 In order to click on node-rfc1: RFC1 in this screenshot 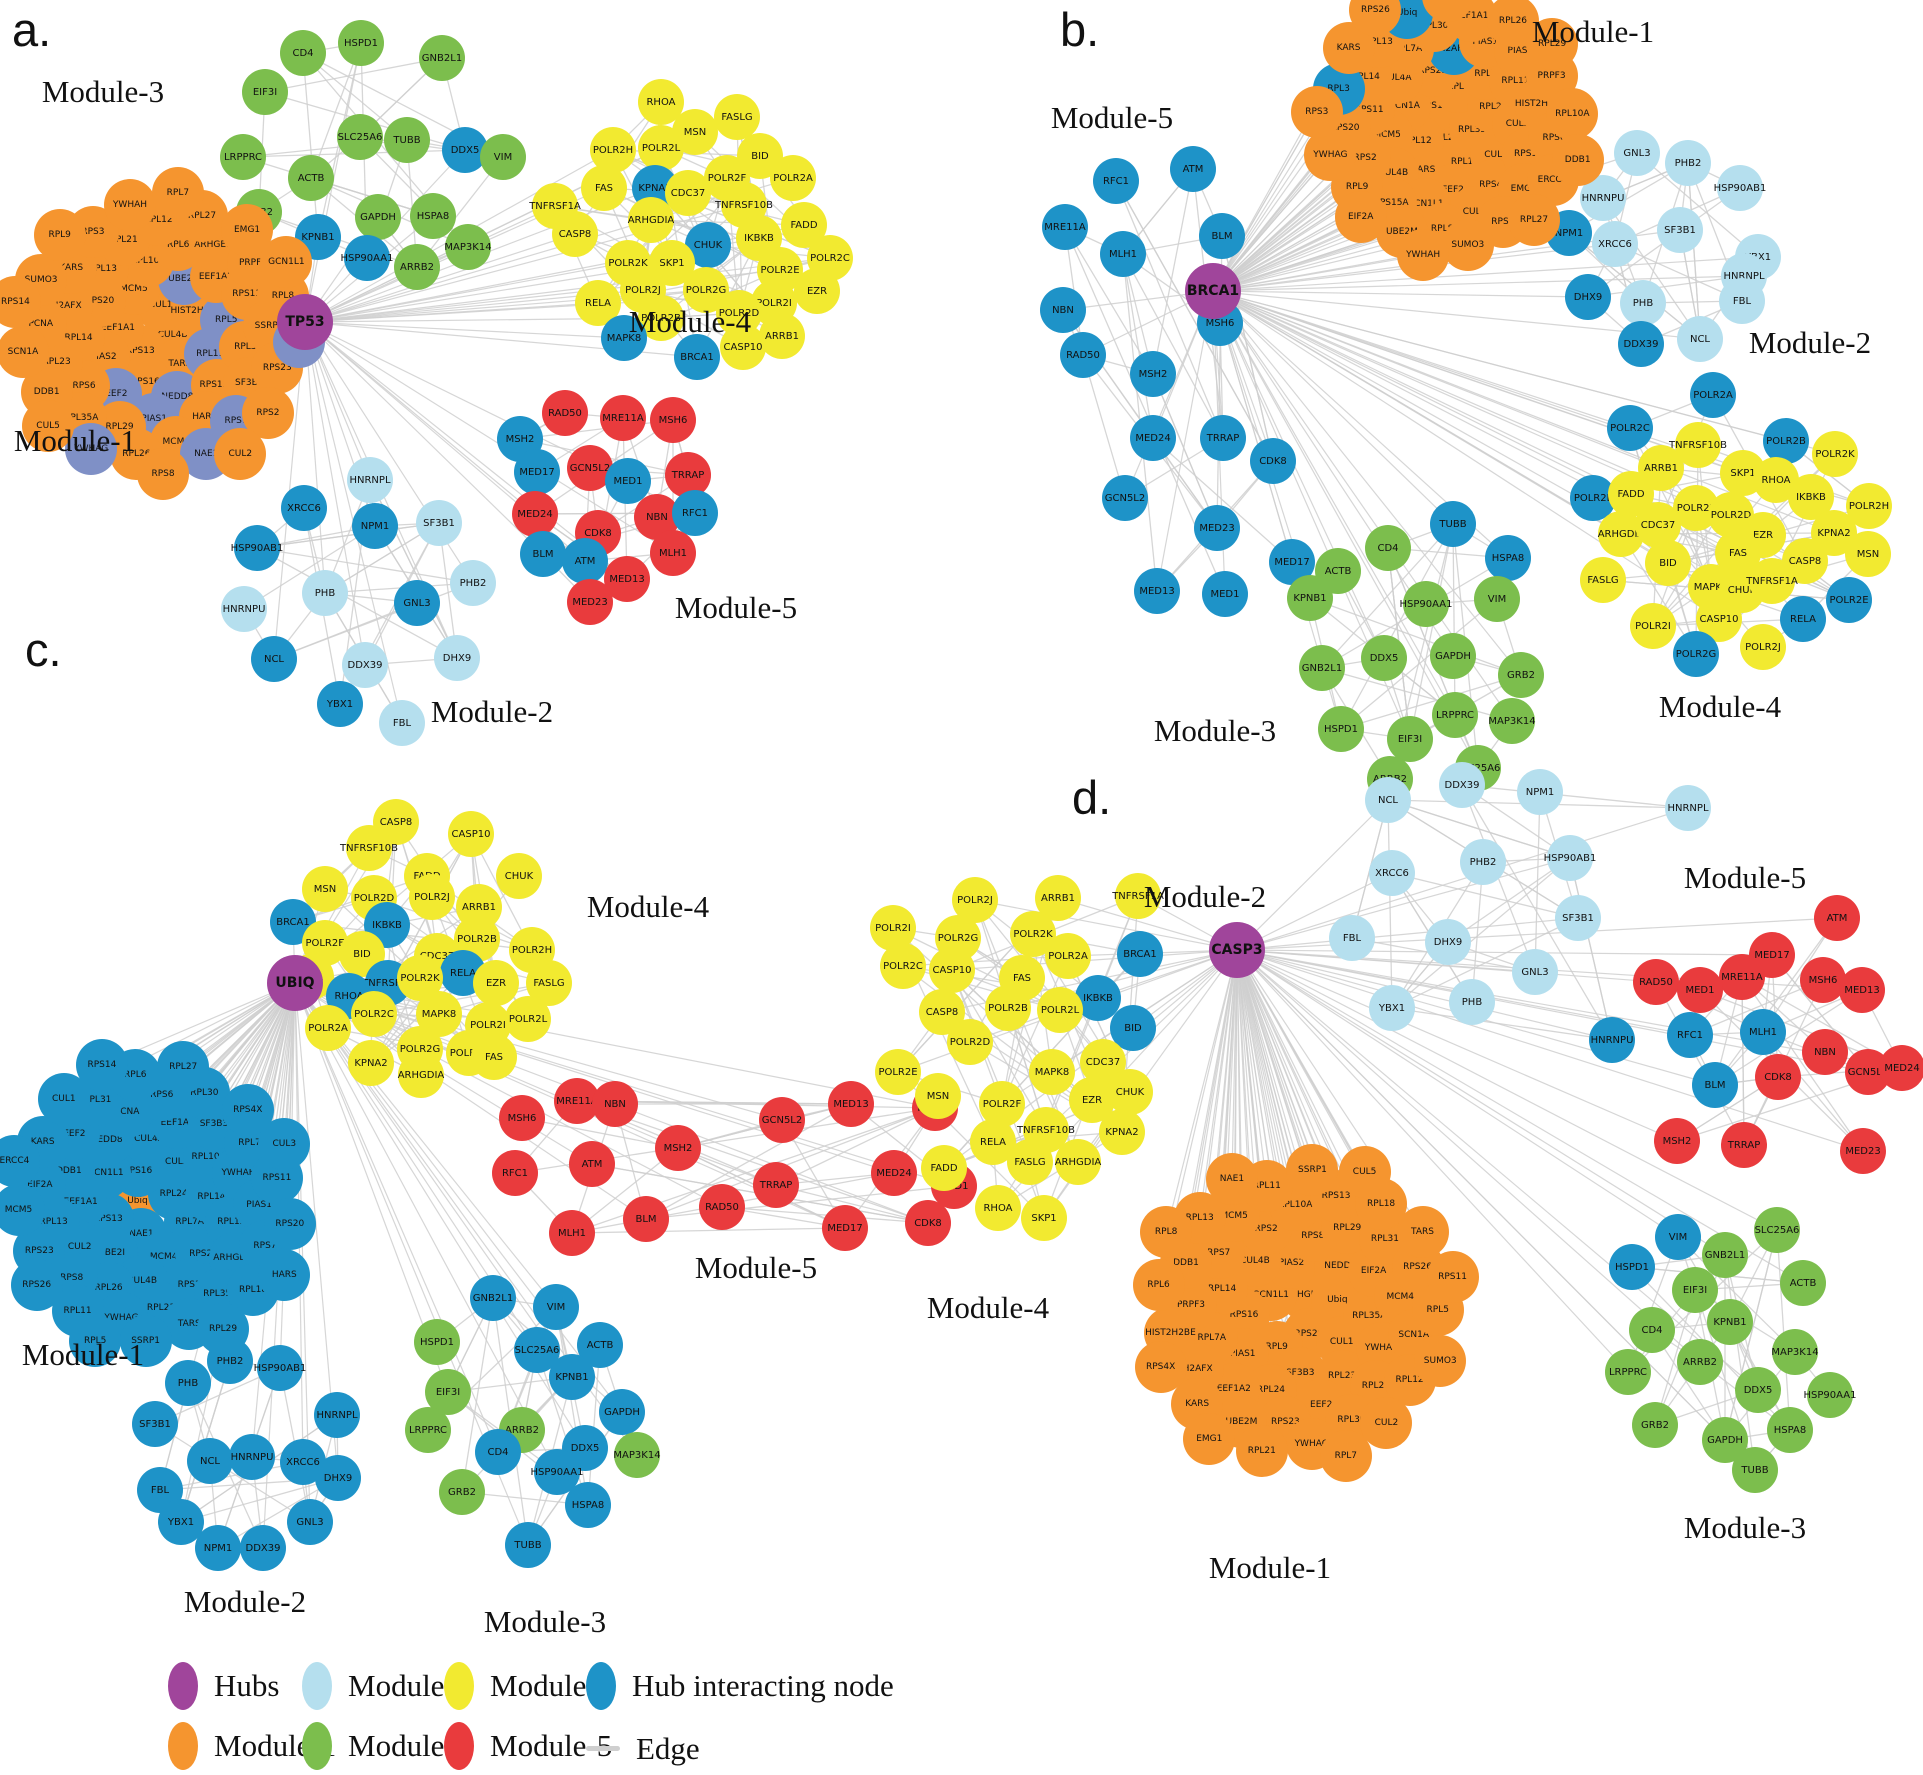, I will do `click(695, 513)`.